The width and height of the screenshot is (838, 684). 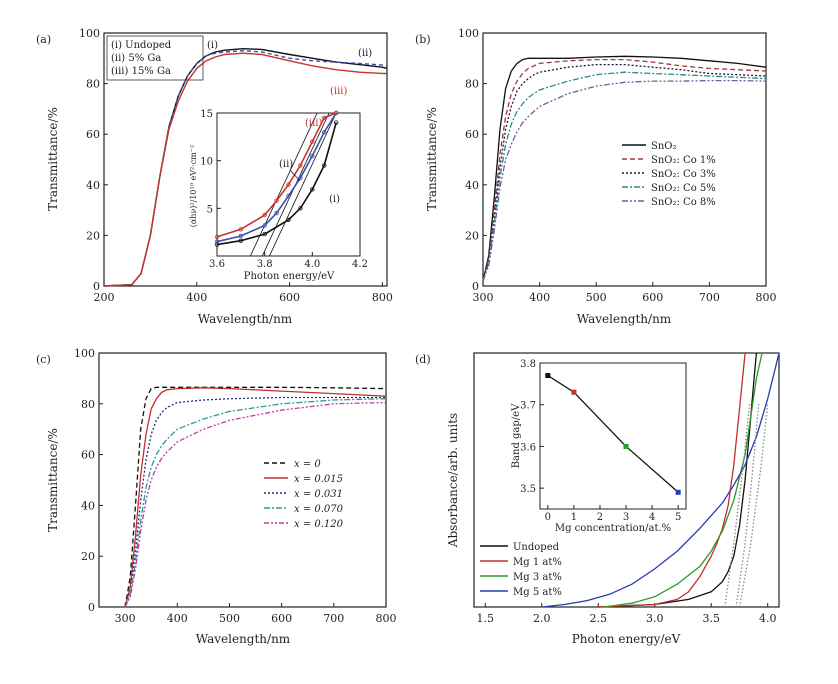 What do you see at coordinates (334, 199) in the screenshot?
I see `inset-a-annotation-i: (i)` at bounding box center [334, 199].